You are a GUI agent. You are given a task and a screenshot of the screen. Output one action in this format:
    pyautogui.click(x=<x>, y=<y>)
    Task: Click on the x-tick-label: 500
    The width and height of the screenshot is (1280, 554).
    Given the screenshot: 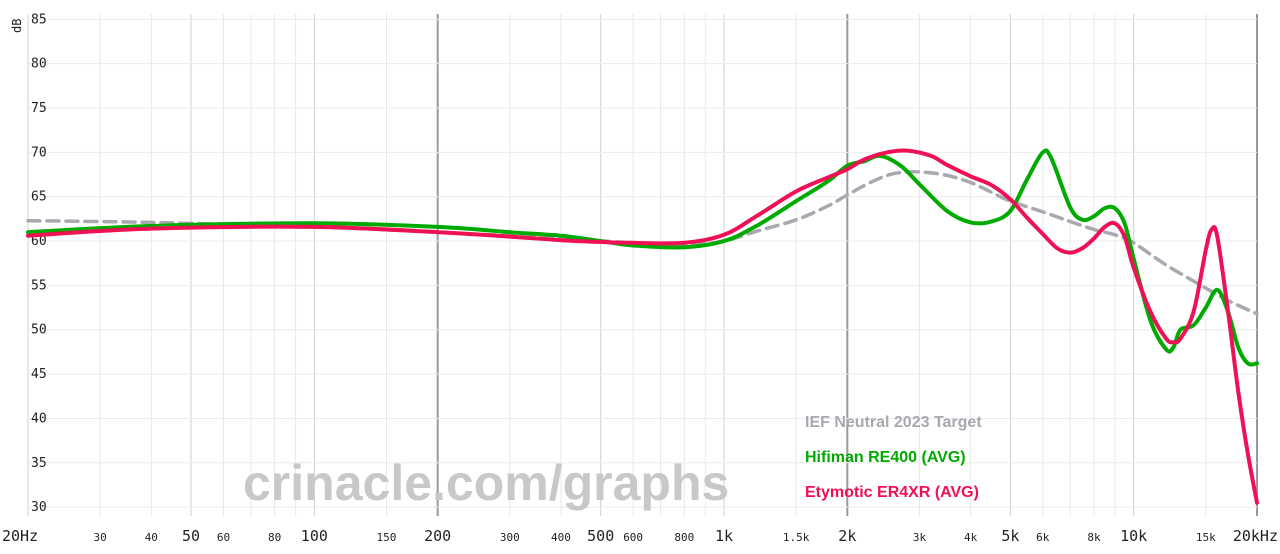 What is the action you would take?
    pyautogui.click(x=600, y=536)
    